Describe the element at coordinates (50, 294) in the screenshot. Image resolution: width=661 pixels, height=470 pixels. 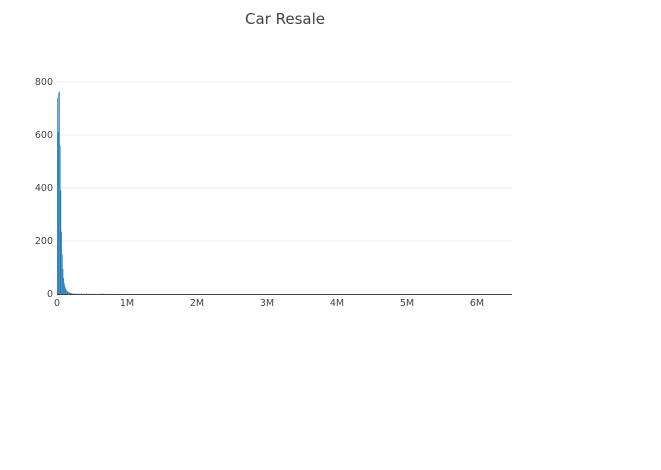
I see `y-tick-label: 0` at that location.